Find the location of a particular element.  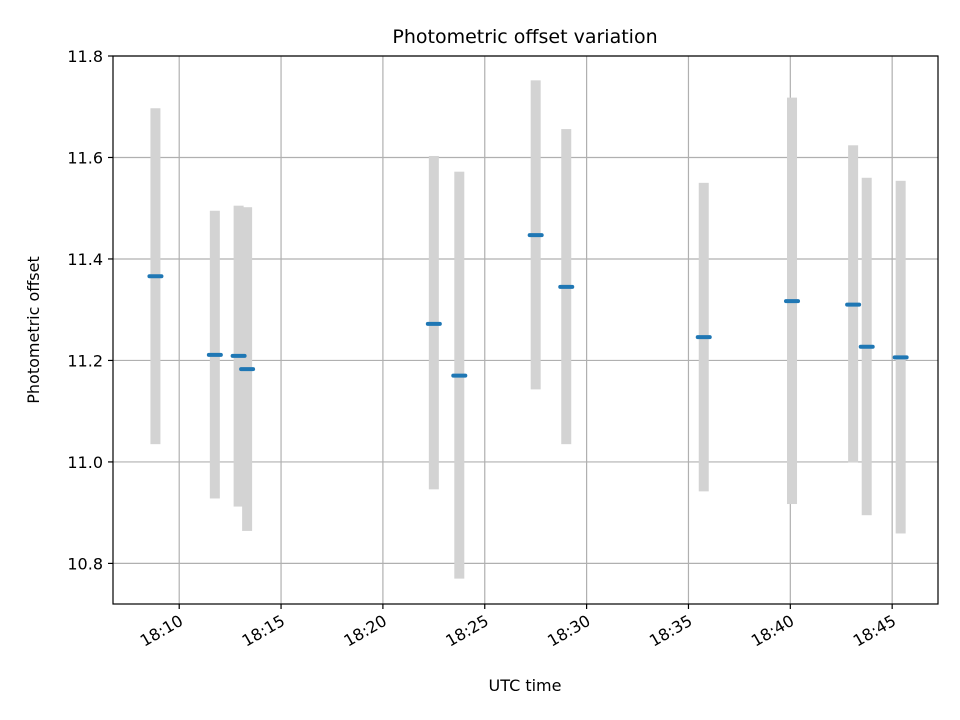

y-tick-label: 11.4 is located at coordinates (85, 259).